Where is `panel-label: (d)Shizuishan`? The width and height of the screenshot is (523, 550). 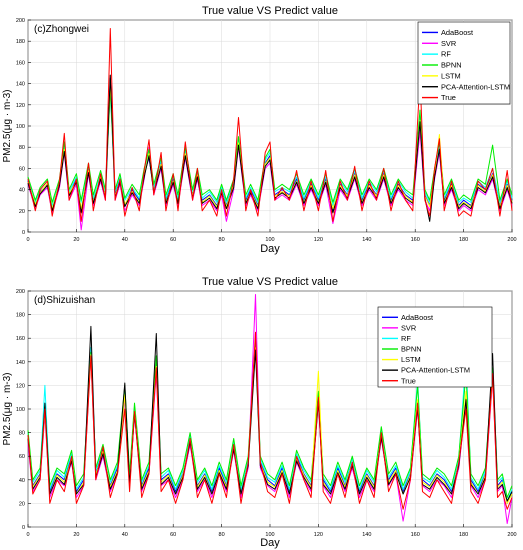
panel-label: (d)Shizuishan is located at coordinates (64, 300).